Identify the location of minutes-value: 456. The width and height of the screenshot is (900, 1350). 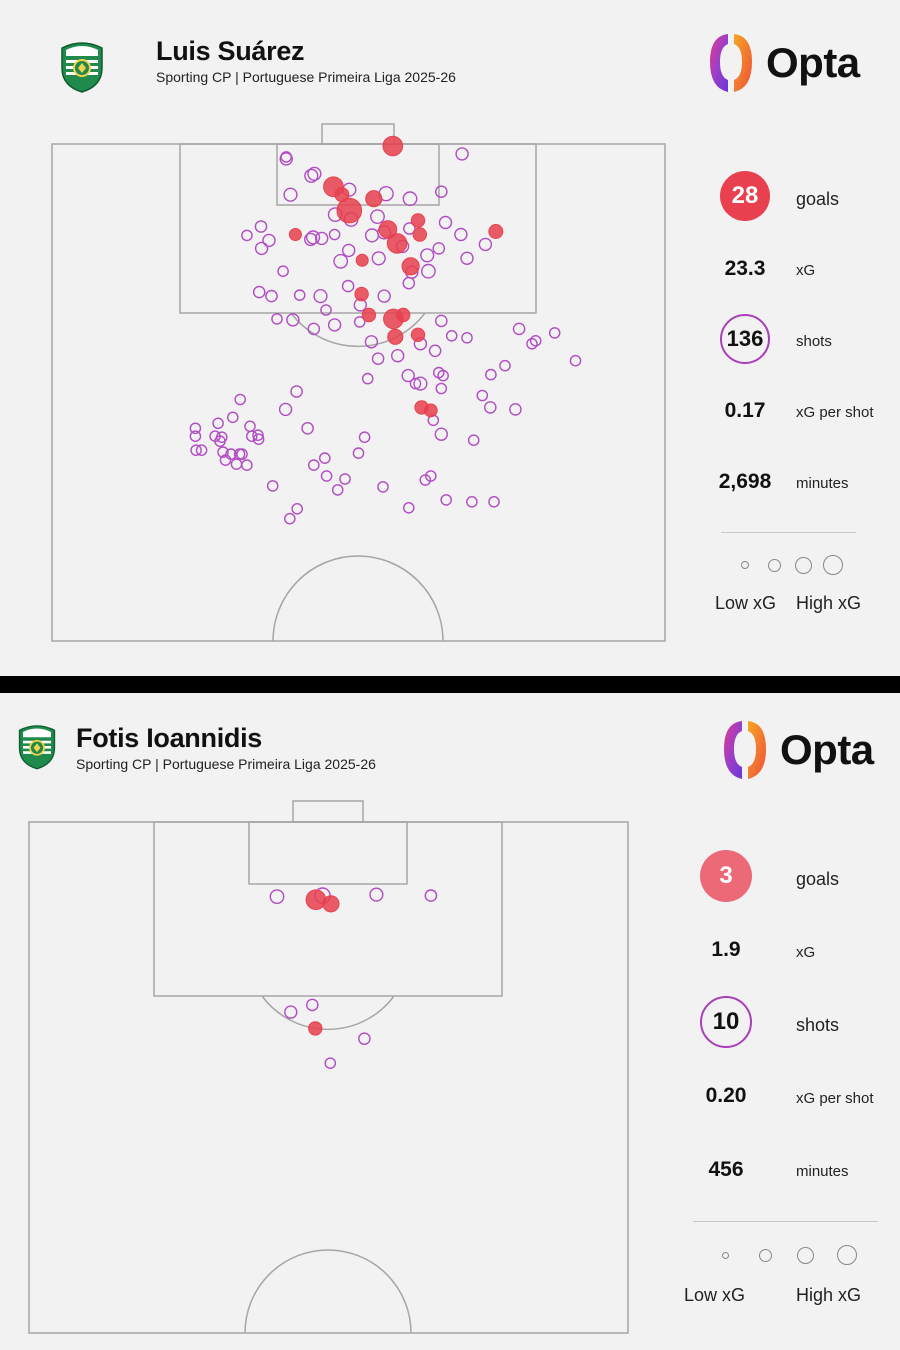
(726, 1169).